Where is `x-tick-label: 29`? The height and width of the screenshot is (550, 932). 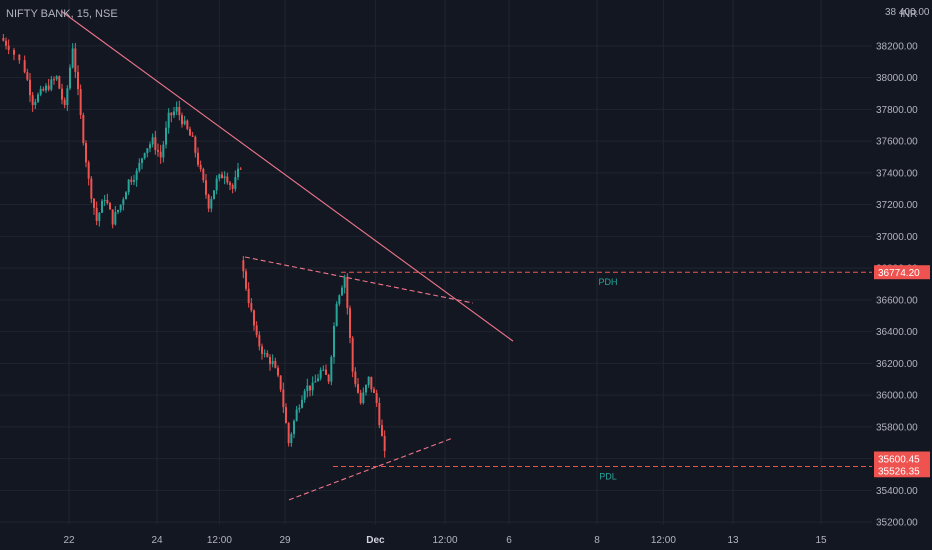
x-tick-label: 29 is located at coordinates (285, 540).